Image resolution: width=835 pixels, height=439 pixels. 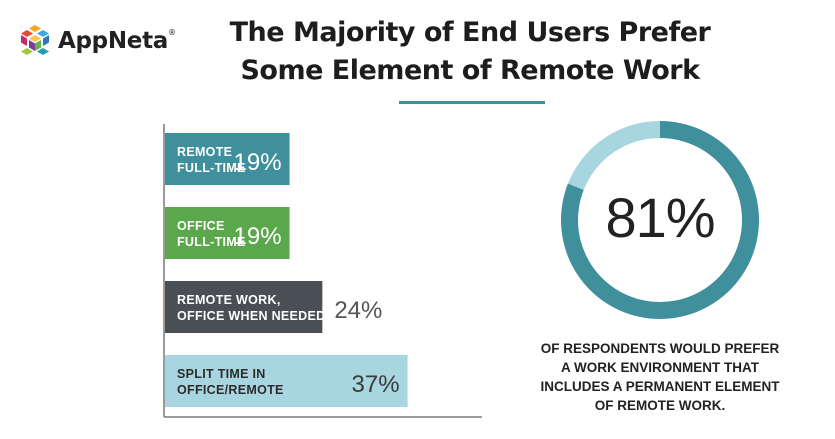 What do you see at coordinates (229, 300) in the screenshot?
I see `bar-3-category-line-1: REMOTE WORK,` at bounding box center [229, 300].